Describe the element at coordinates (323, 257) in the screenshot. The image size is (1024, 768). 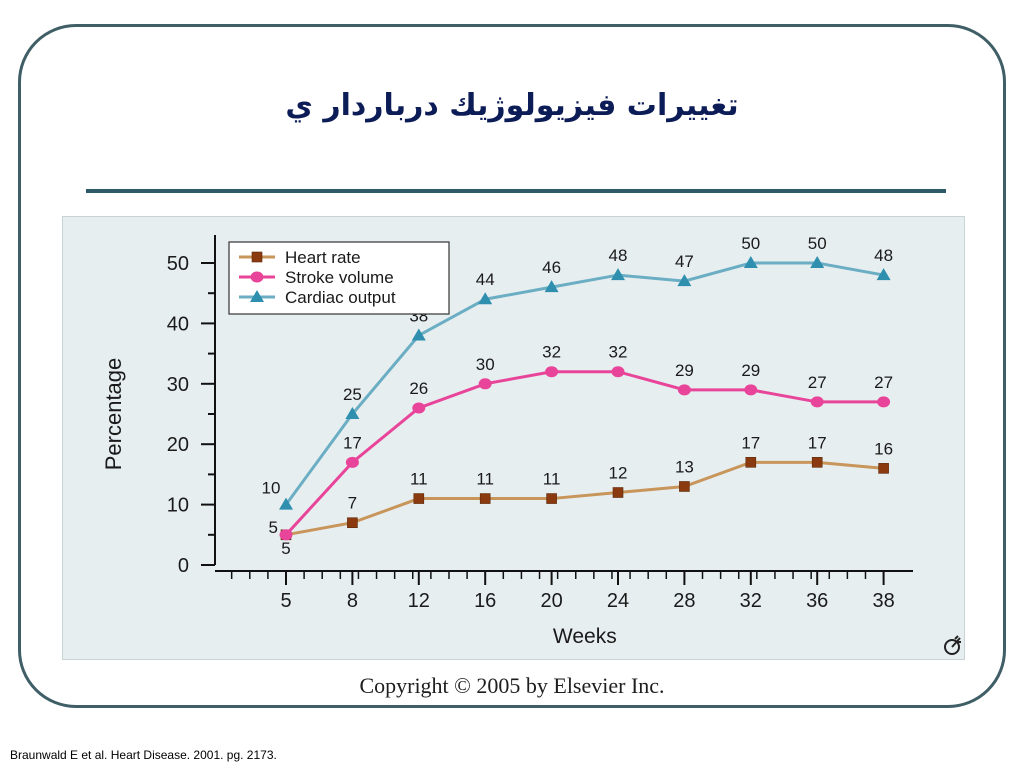
I see `legend-heart-rate-label: Heart rate` at that location.